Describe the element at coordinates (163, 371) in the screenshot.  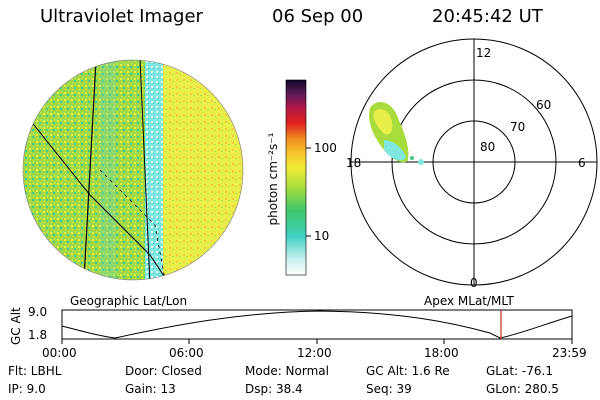
I see `status-door: Door: Closed` at that location.